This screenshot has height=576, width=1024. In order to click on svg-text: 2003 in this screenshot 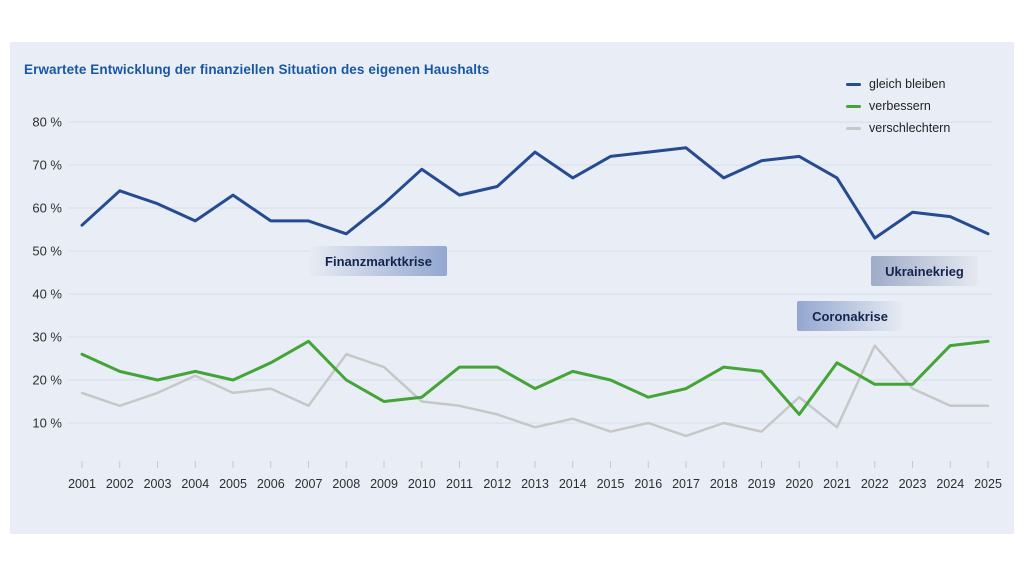, I will do `click(158, 484)`.